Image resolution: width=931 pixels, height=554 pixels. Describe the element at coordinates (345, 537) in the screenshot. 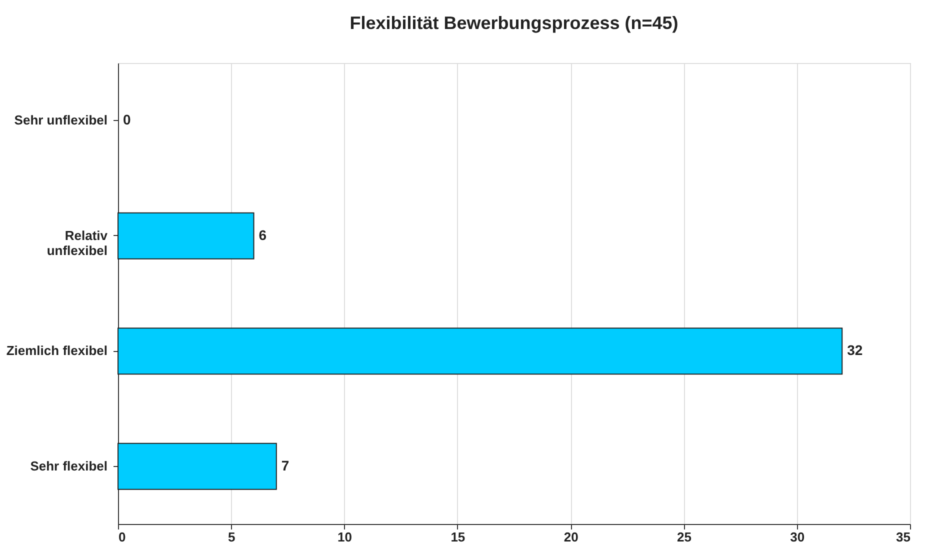

I see `x-tick-label: 10` at that location.